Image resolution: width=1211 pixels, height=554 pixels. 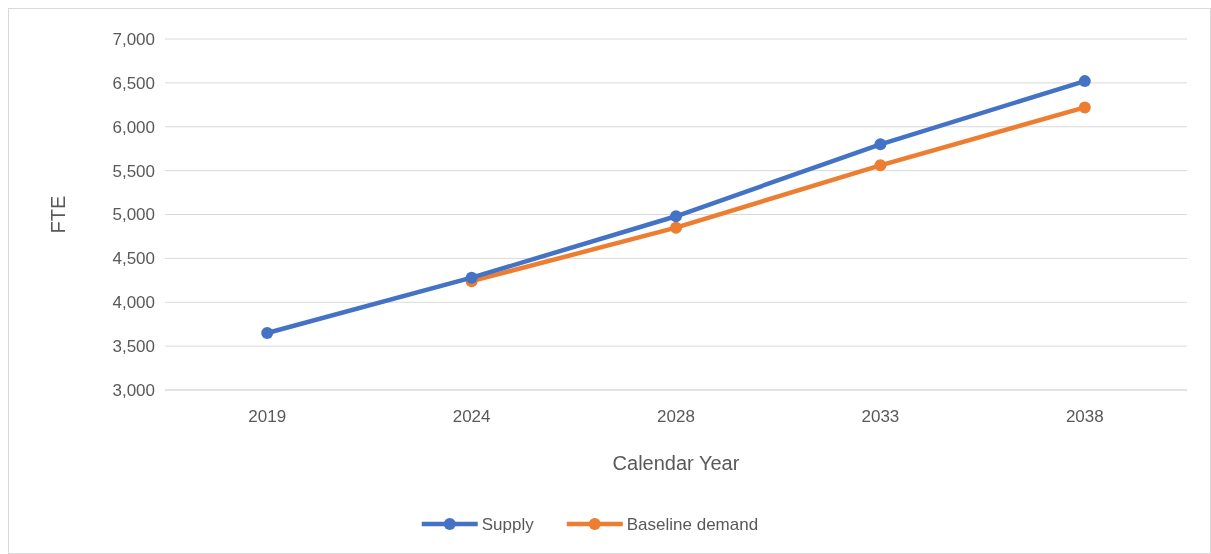 I want to click on y-axis-title: FTE, so click(x=58, y=214).